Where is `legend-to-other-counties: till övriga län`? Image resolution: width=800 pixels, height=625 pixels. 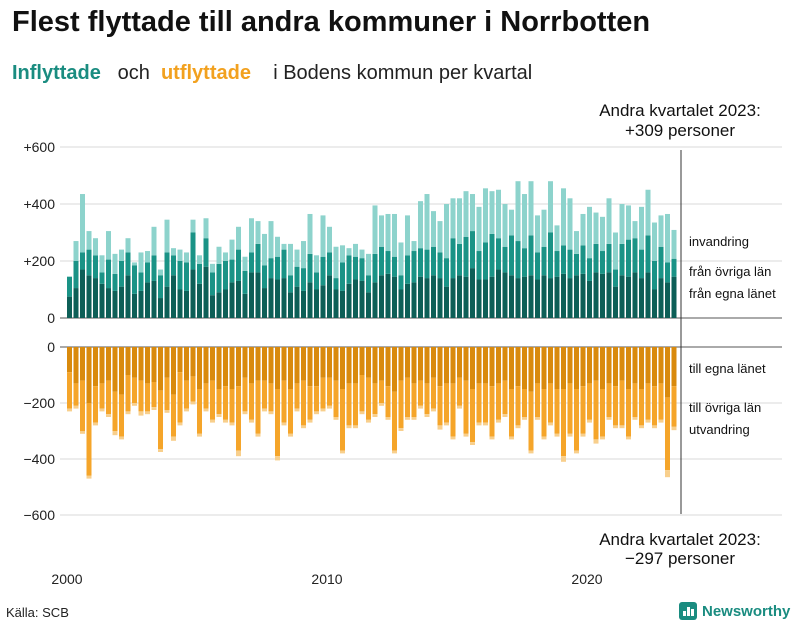
legend-to-other-counties: till övriga län is located at coordinates (725, 407).